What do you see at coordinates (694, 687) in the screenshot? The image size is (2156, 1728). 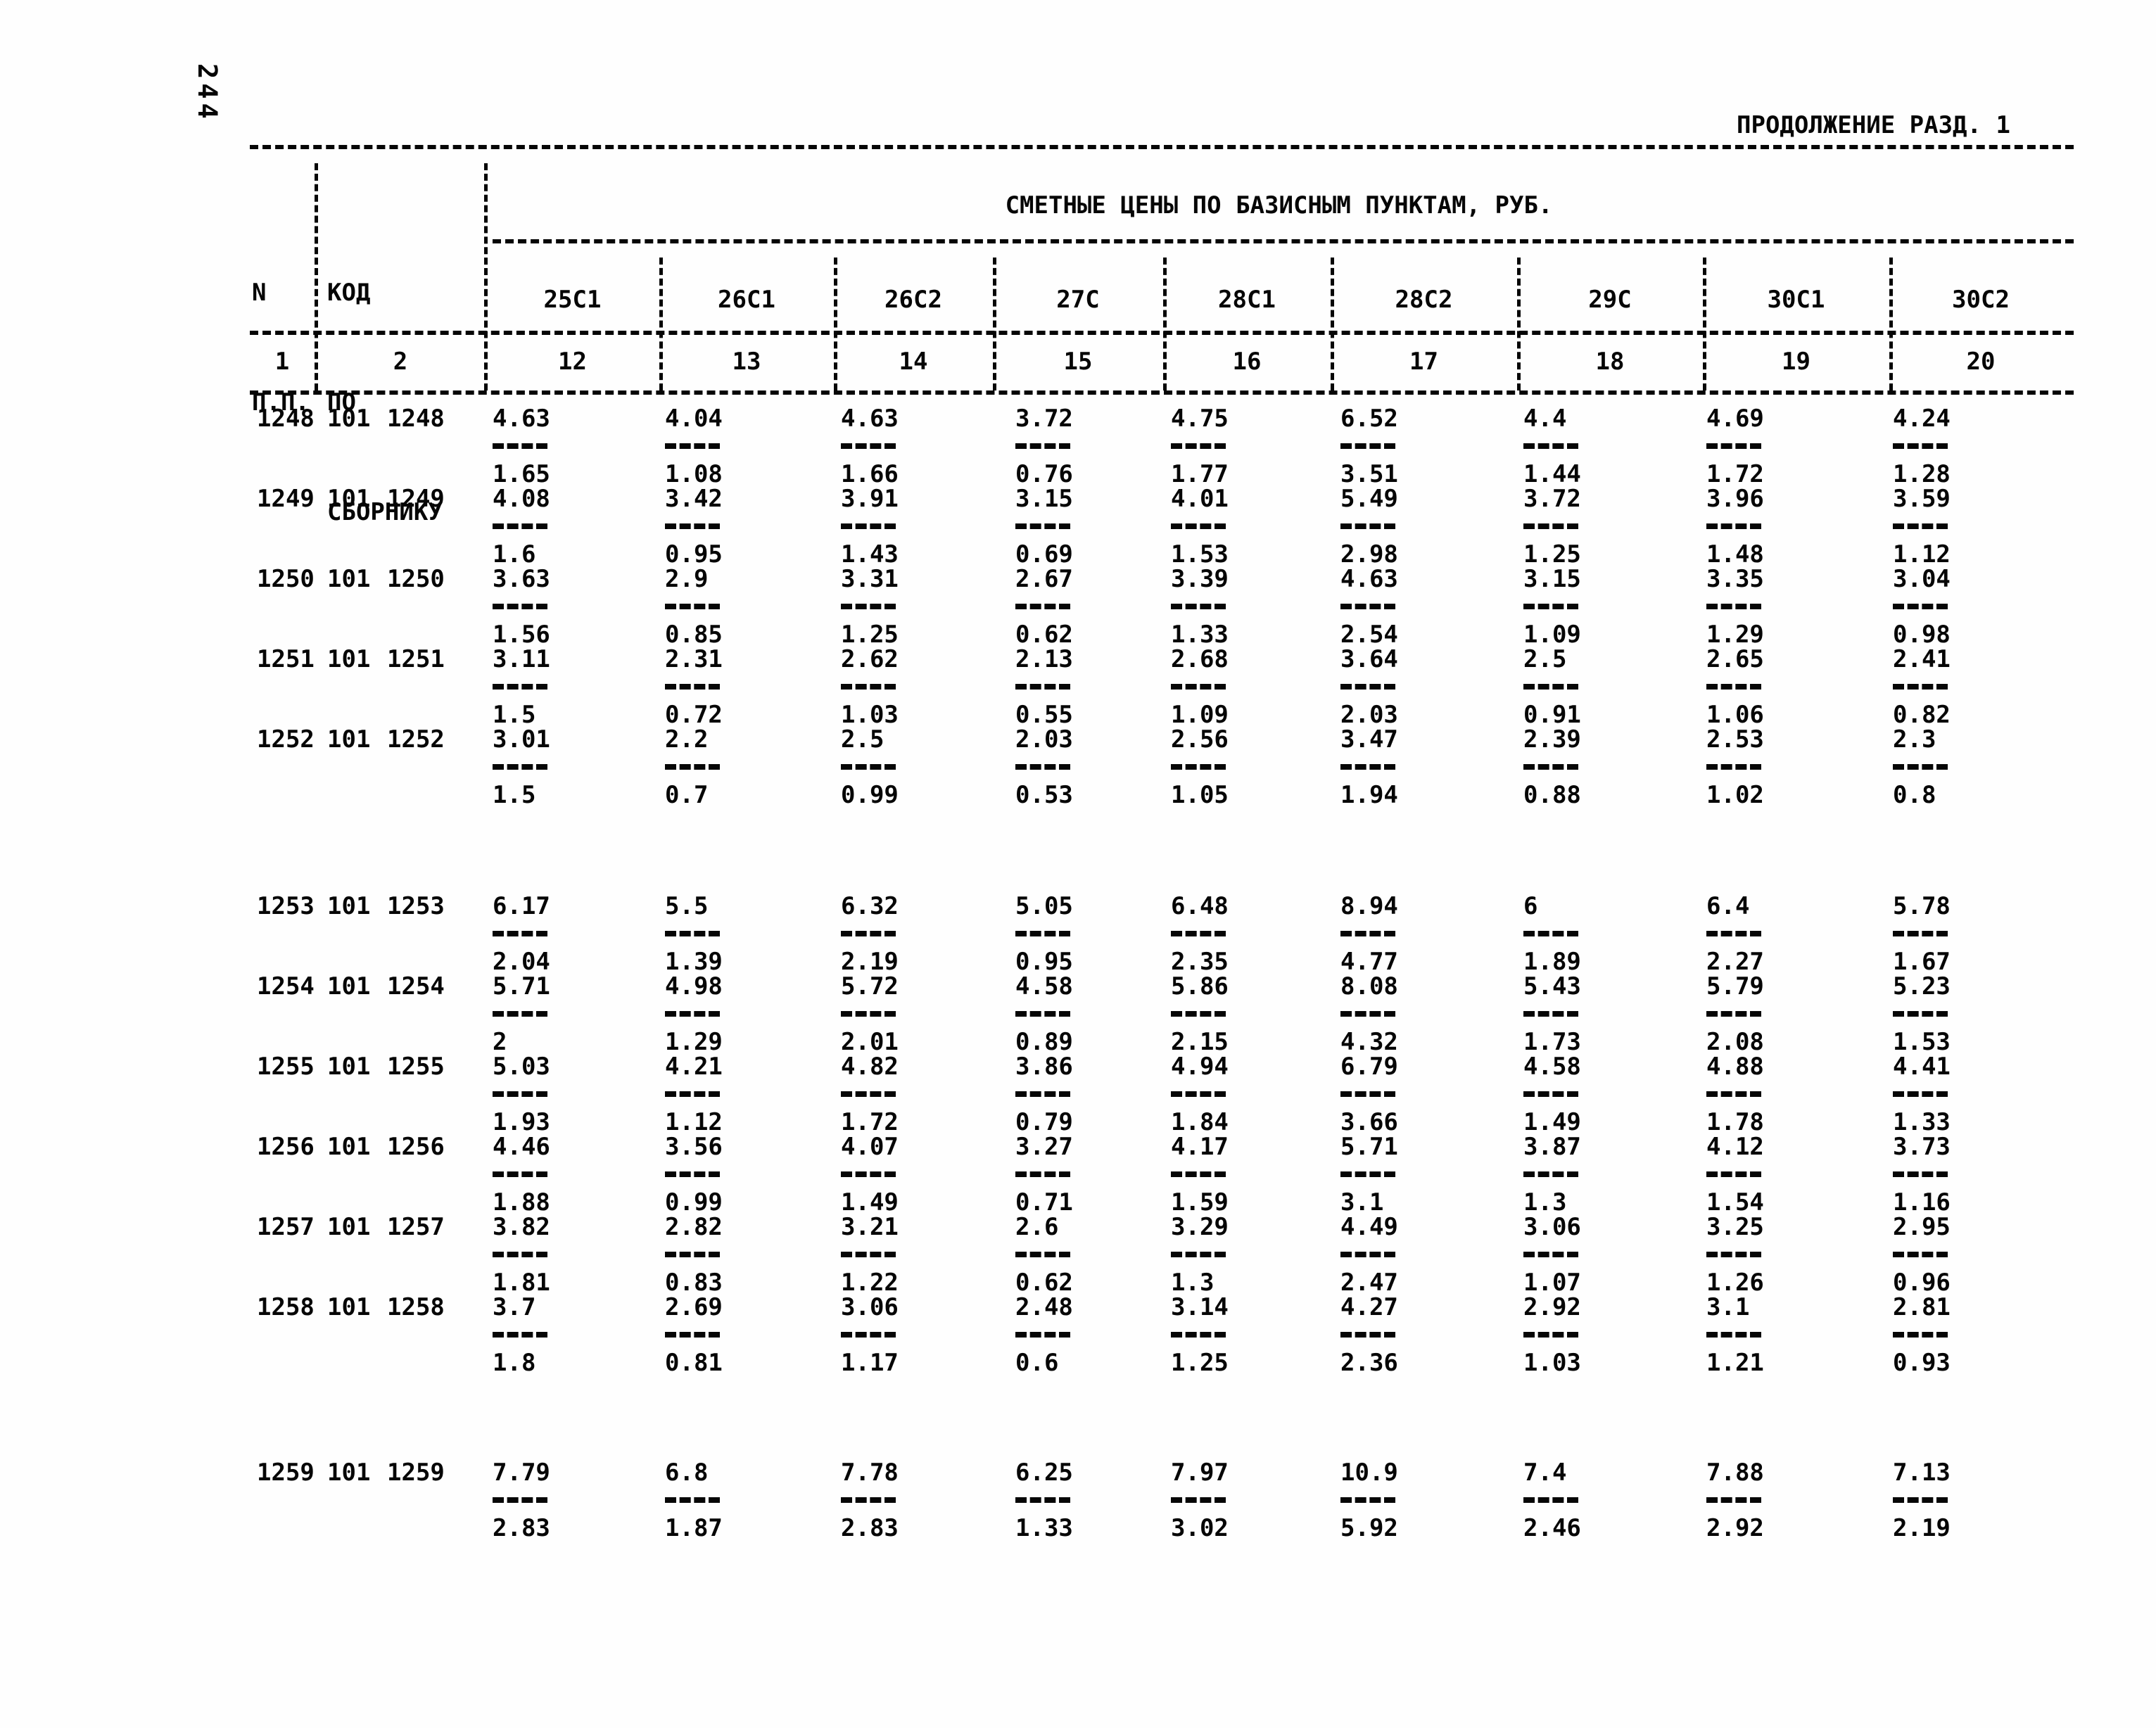 I see `price-fraction-cell: 2.31 0.72` at bounding box center [694, 687].